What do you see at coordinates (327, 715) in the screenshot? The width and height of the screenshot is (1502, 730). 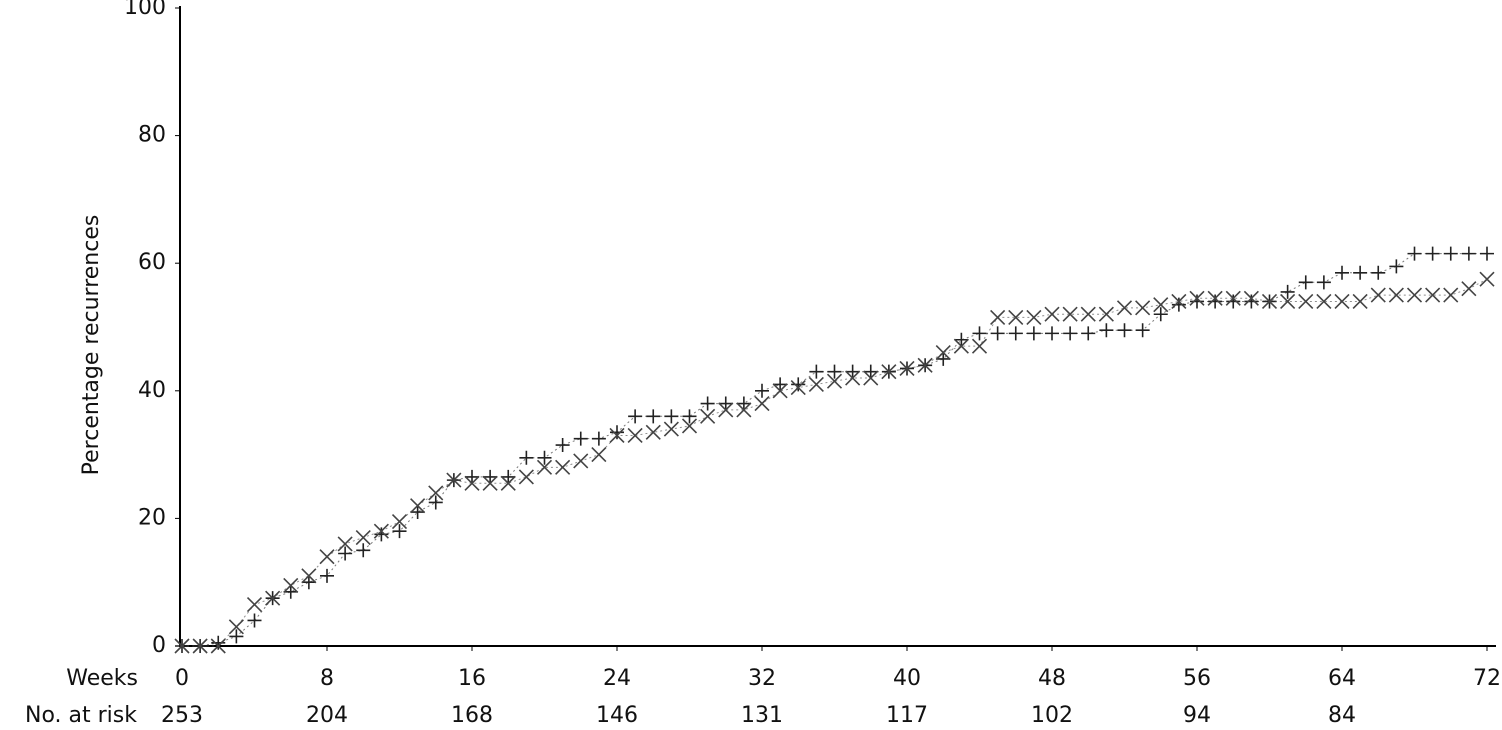 I see `risk-value: 204` at bounding box center [327, 715].